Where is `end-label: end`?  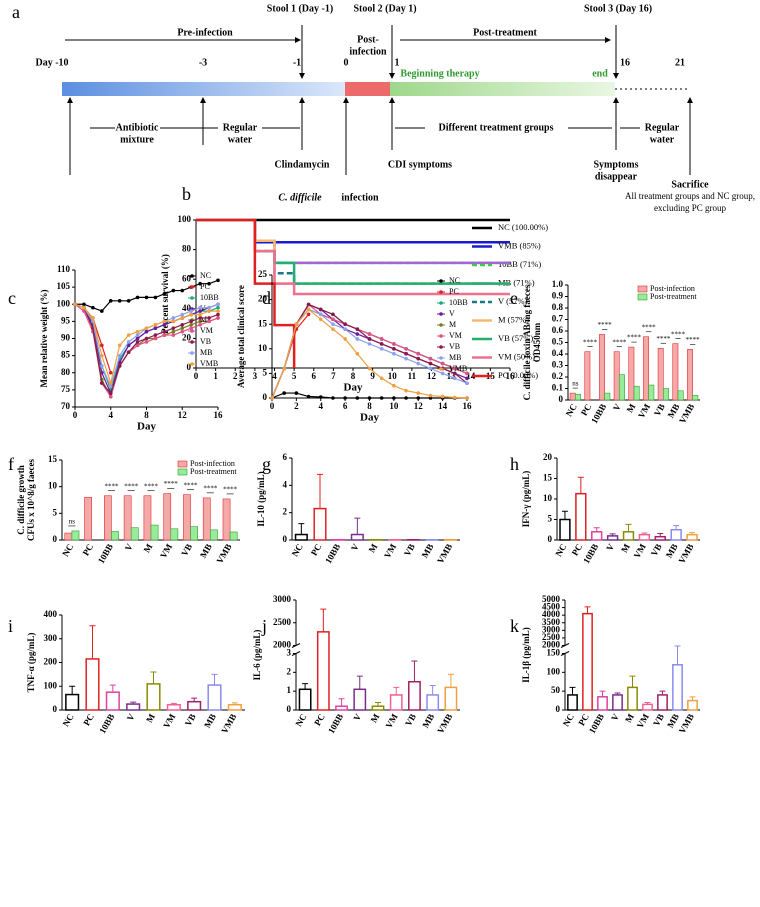 end-label: end is located at coordinates (600, 73).